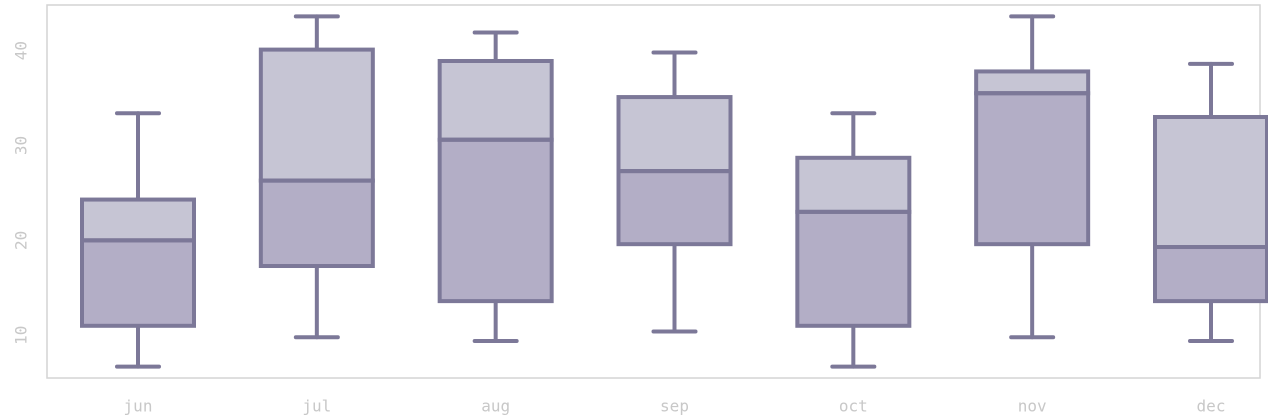 This screenshot has height=418, width=1268. Describe the element at coordinates (21, 335) in the screenshot. I see `y-tick-label: 10` at that location.